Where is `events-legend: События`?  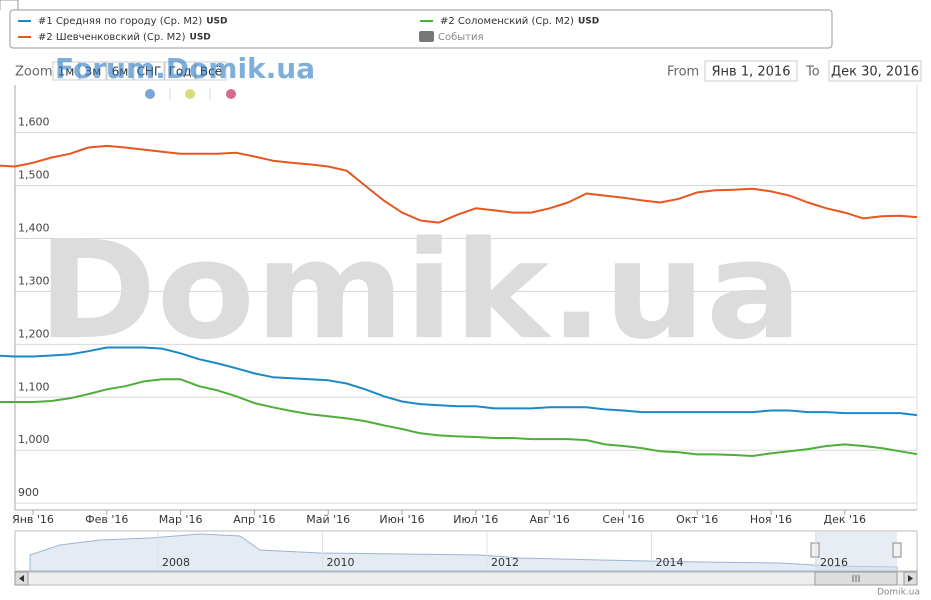 events-legend: События is located at coordinates (461, 37).